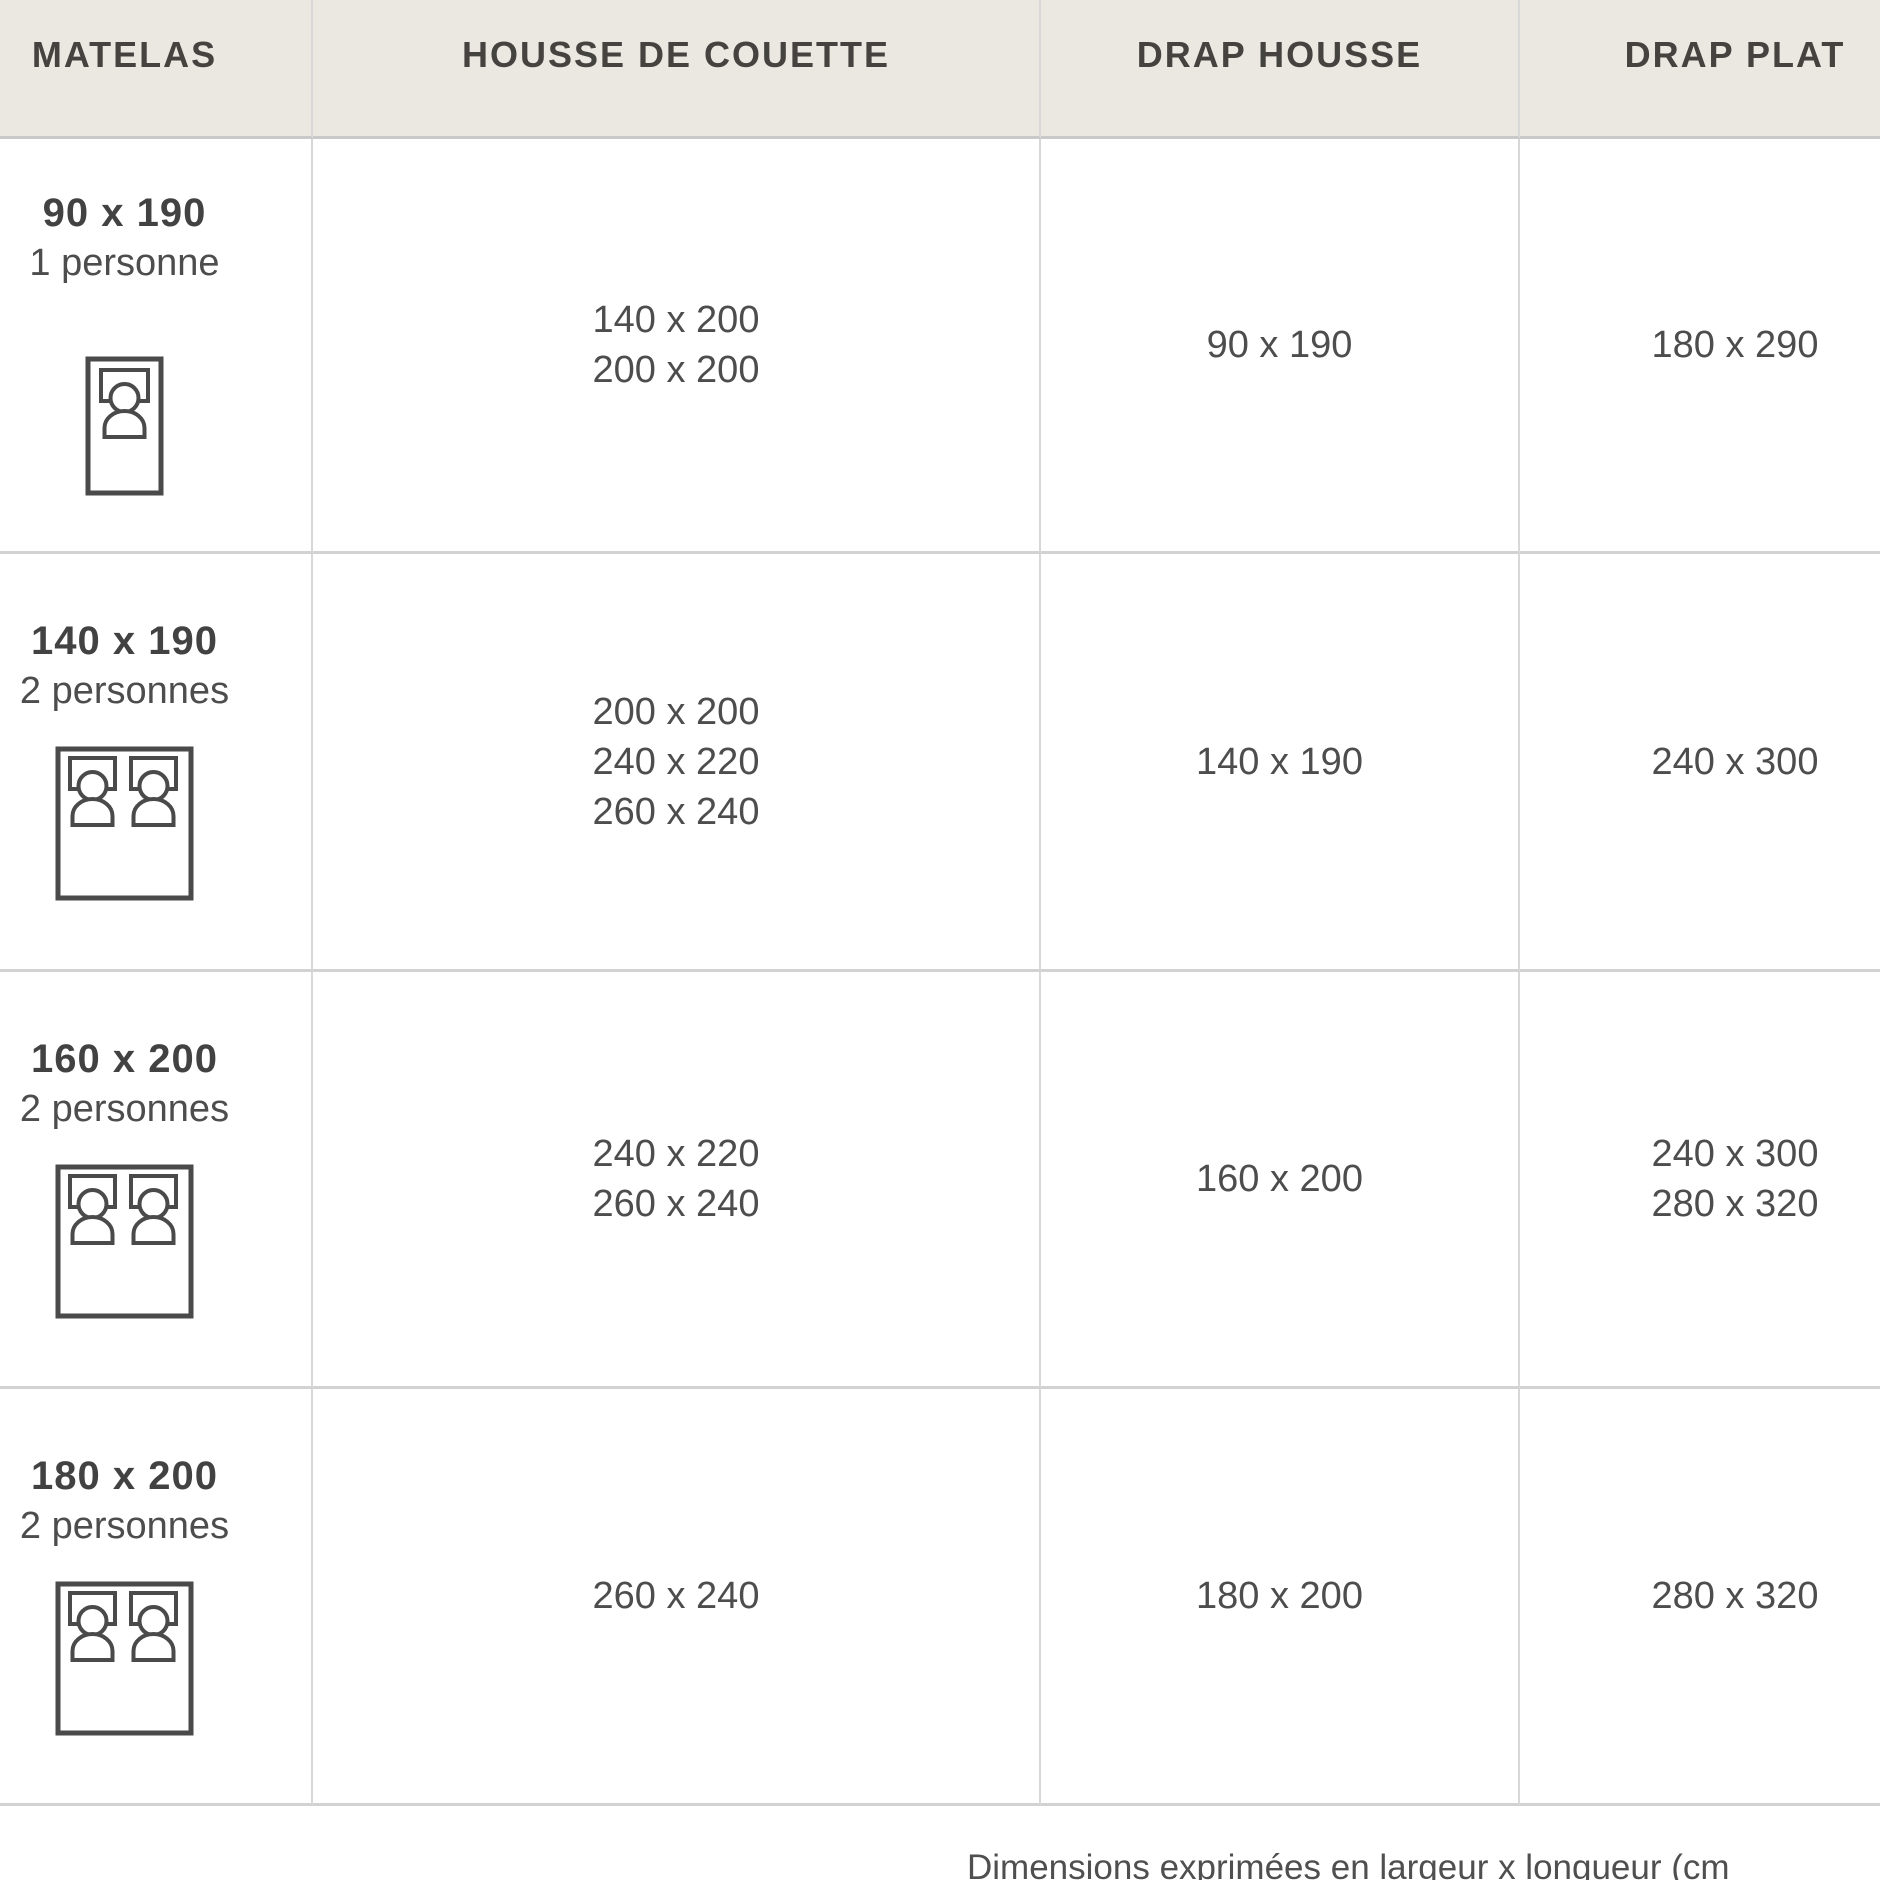 The width and height of the screenshot is (1880, 1880). I want to click on mattress-size: 140 x 190, so click(124, 641).